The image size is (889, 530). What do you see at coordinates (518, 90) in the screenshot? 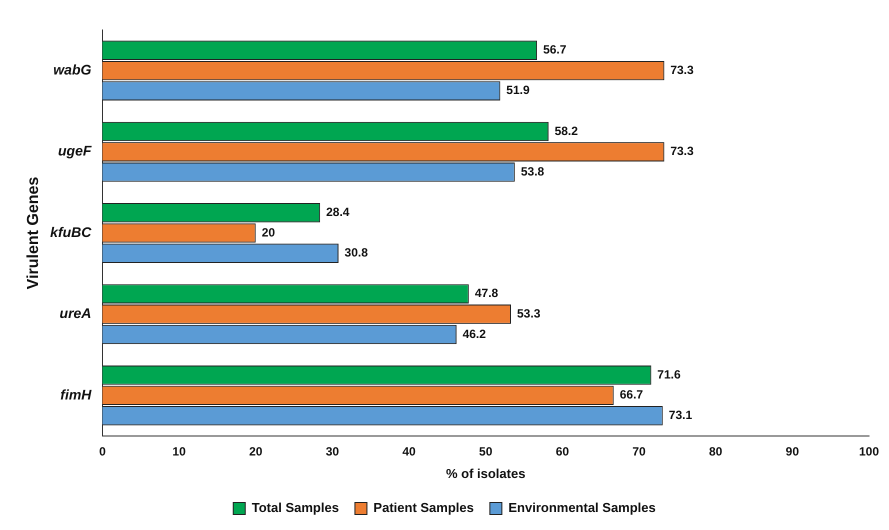
I see `data-label: 51.9` at bounding box center [518, 90].